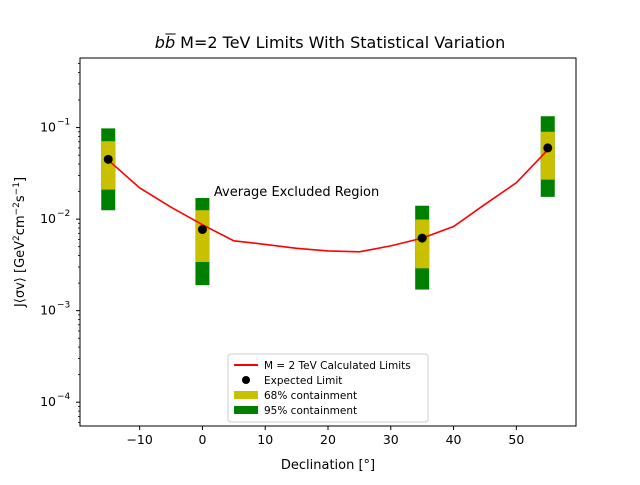 This screenshot has width=640, height=485. I want to click on legend-95-swatch, so click(246, 410).